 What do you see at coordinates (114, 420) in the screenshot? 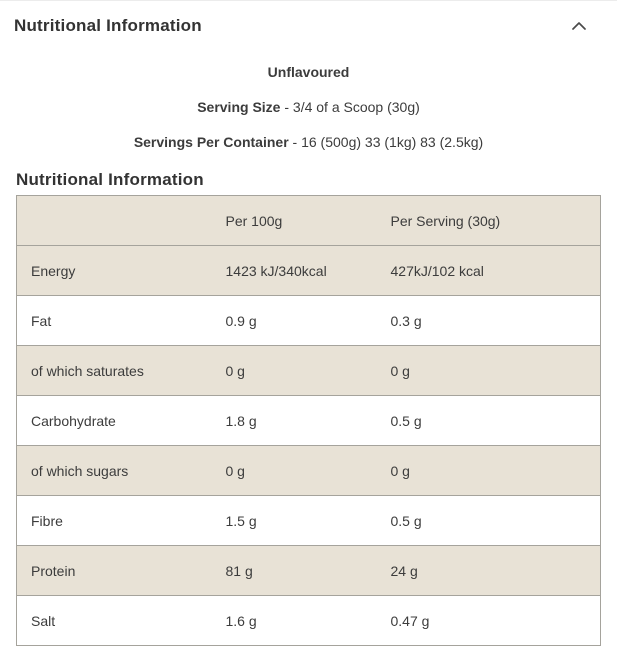
I see `nutrient-label: Carbohydrate` at bounding box center [114, 420].